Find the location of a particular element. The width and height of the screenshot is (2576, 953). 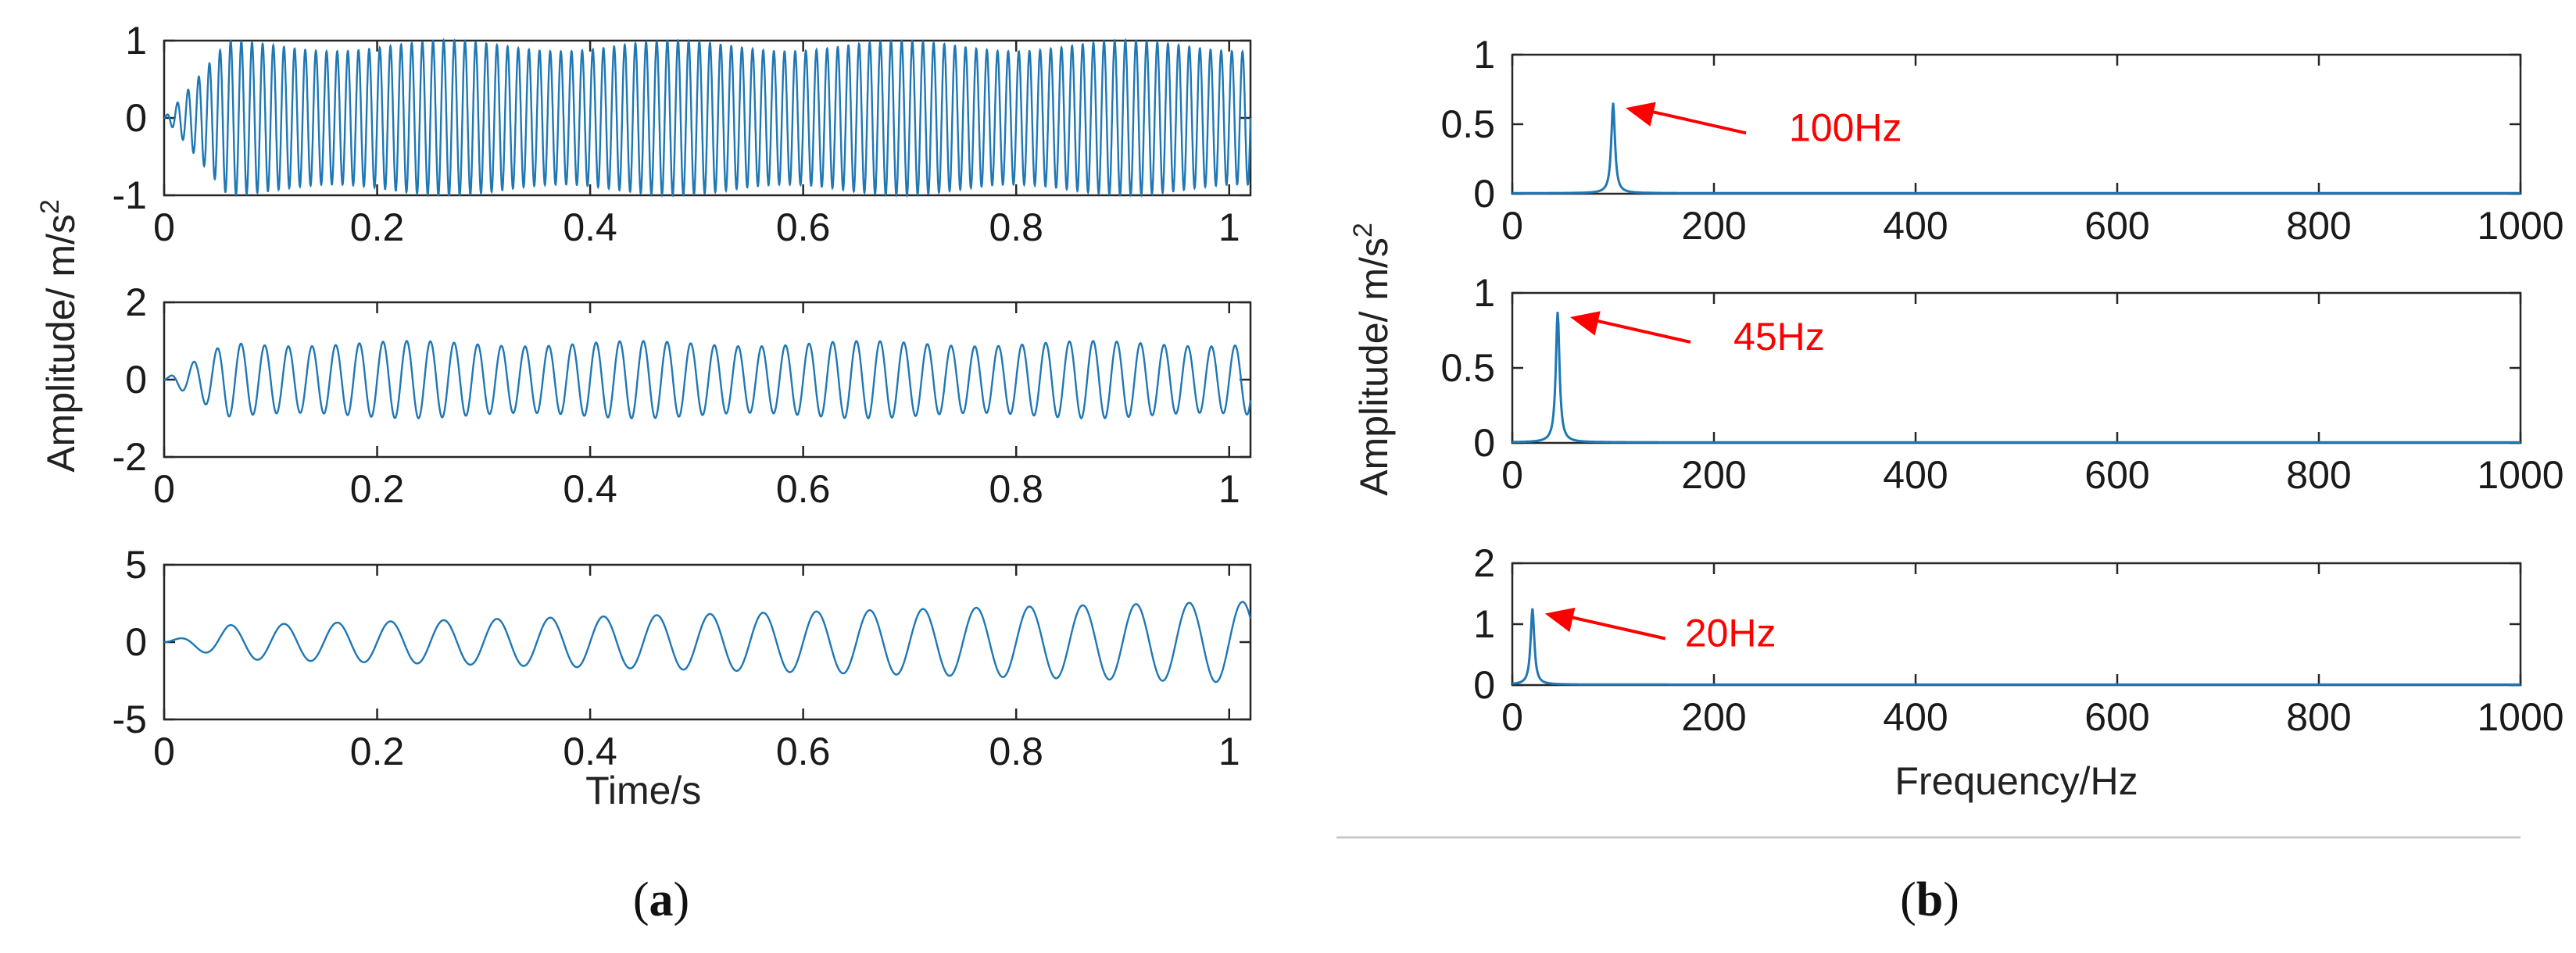

caption-b-close: ) is located at coordinates (1951, 899).